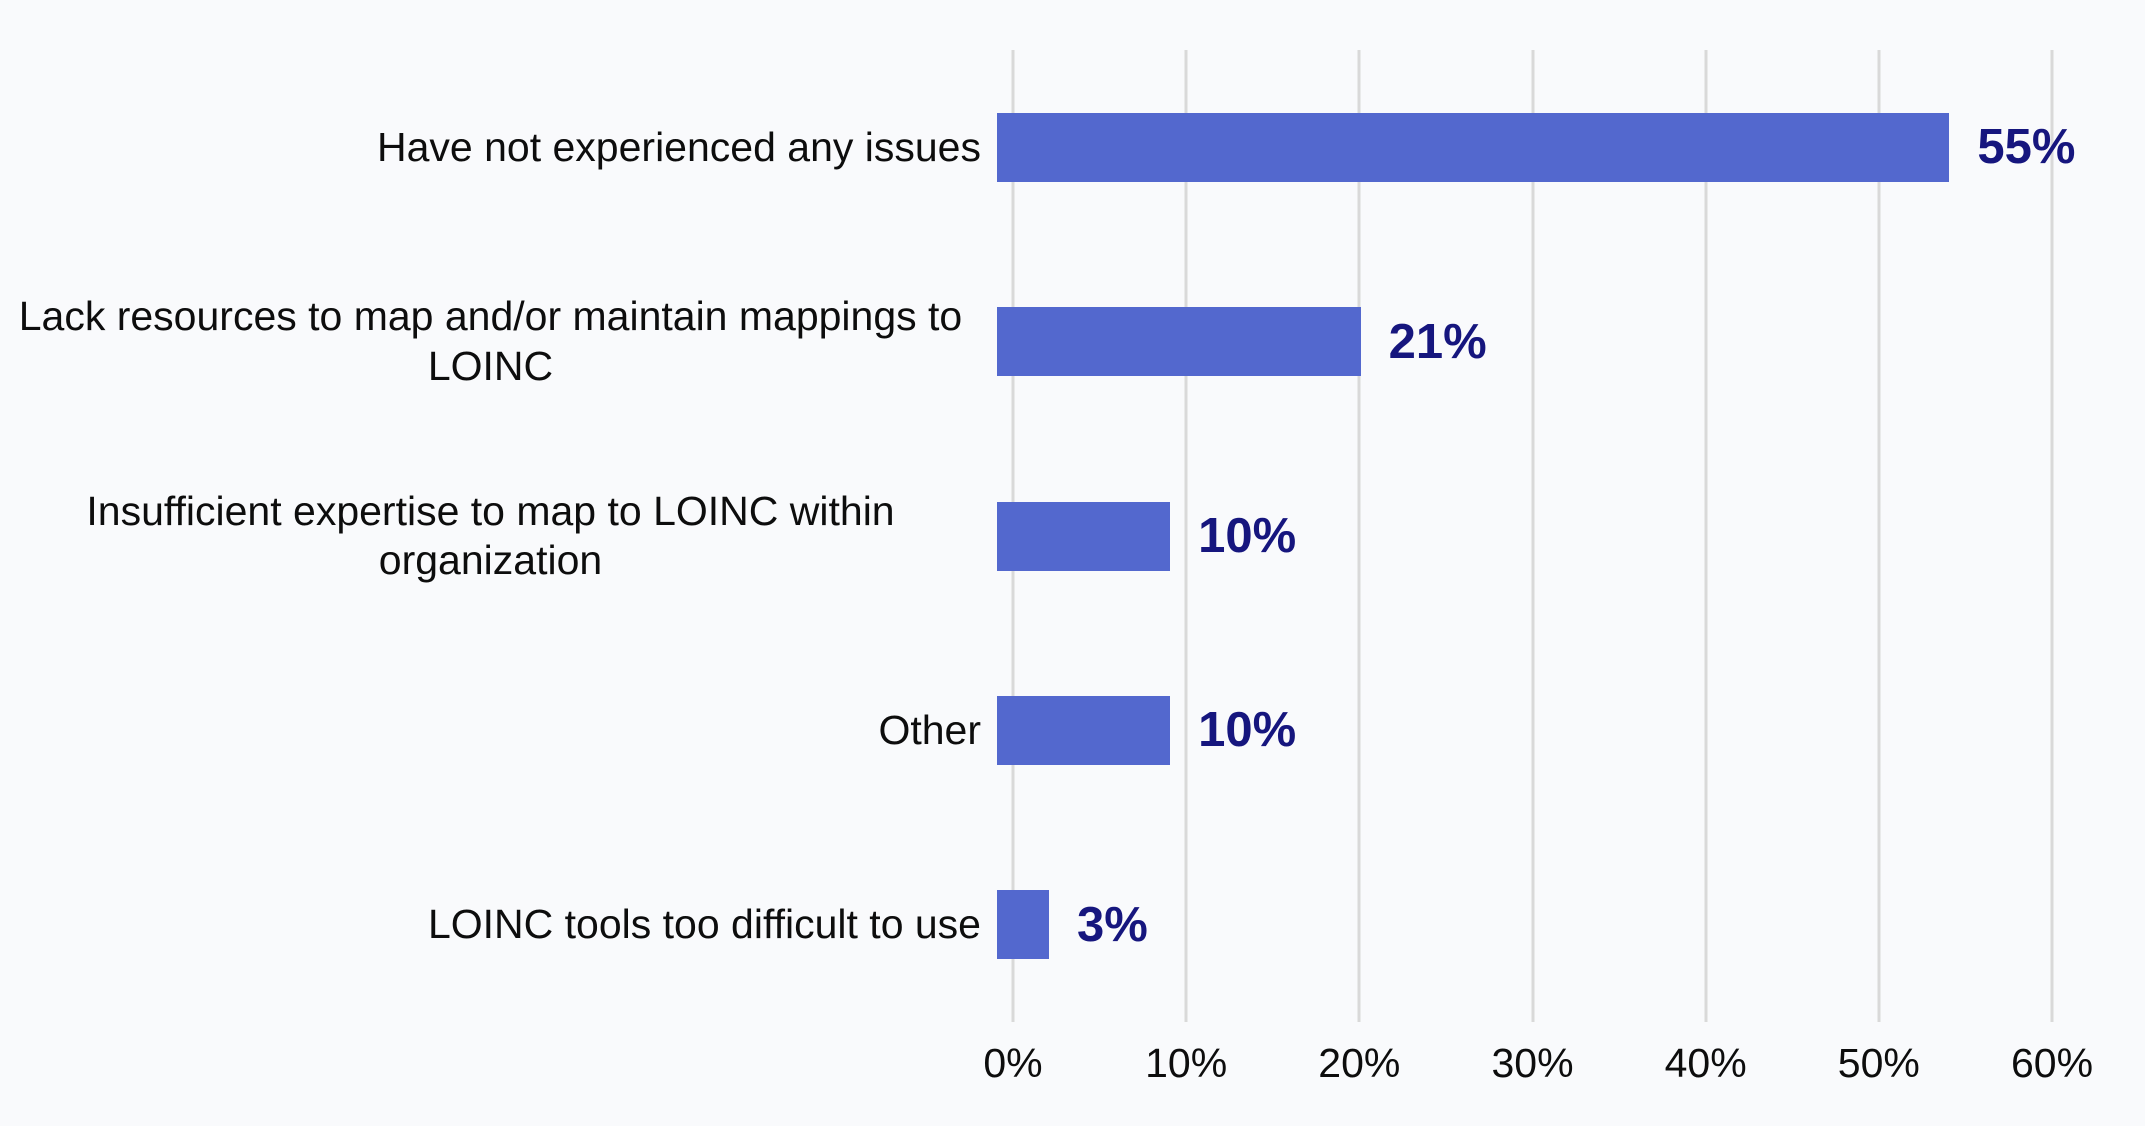 Image resolution: width=2145 pixels, height=1126 pixels. I want to click on category-label: Have not experienced any issues, so click(498, 147).